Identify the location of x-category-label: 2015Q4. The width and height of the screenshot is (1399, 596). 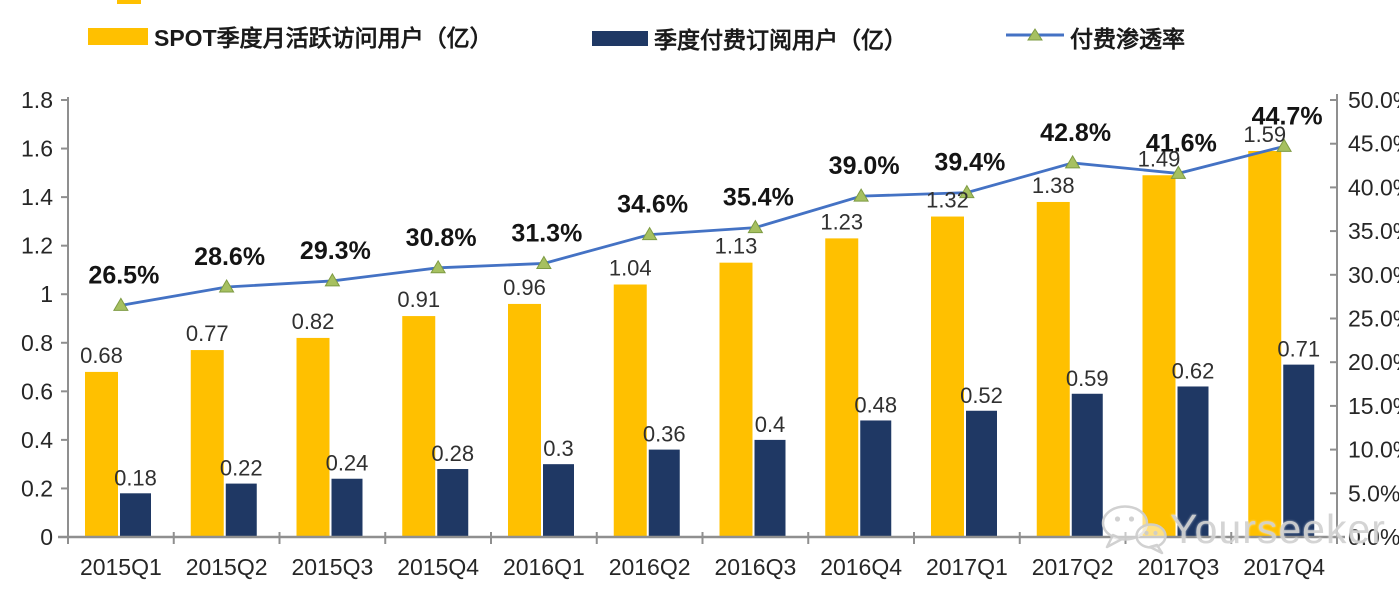
(438, 567).